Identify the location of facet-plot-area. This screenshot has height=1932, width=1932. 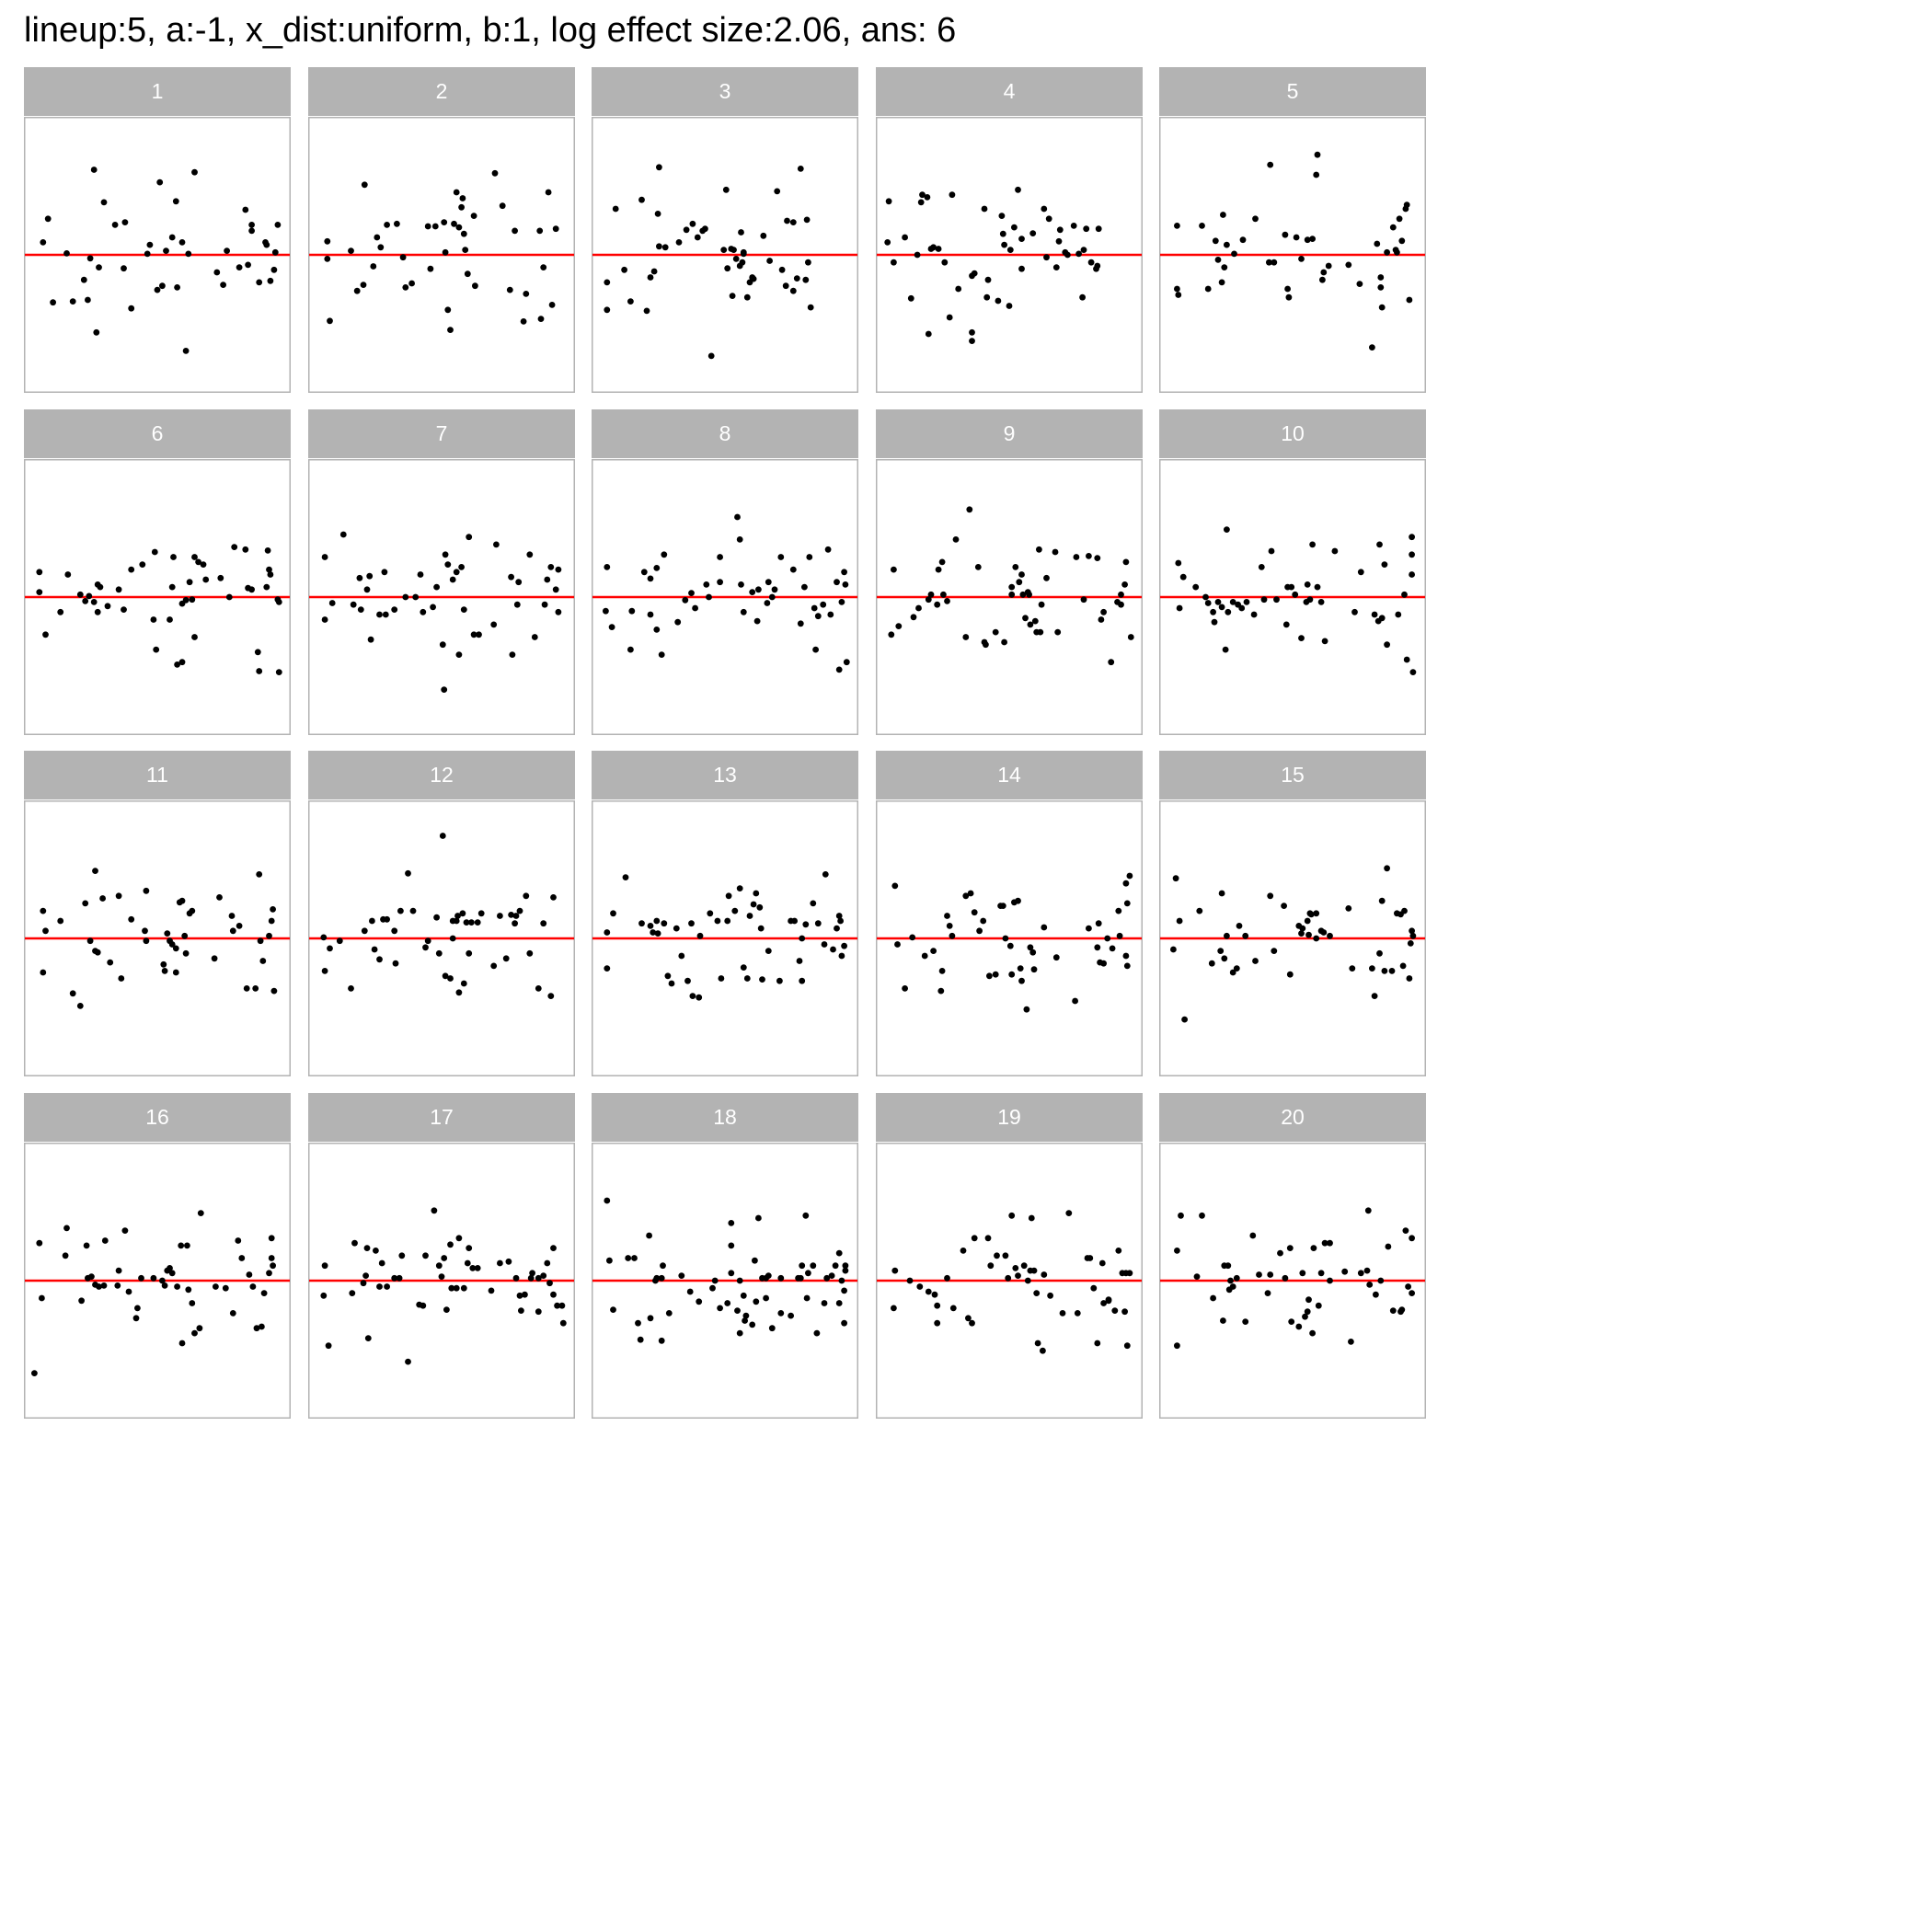
(1292, 1281).